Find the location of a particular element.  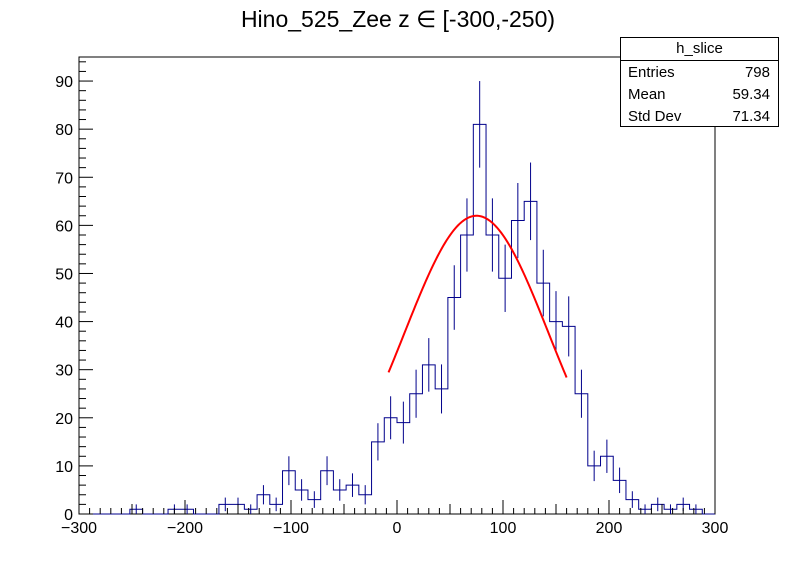

stats-label: Std Dev is located at coordinates (655, 116).